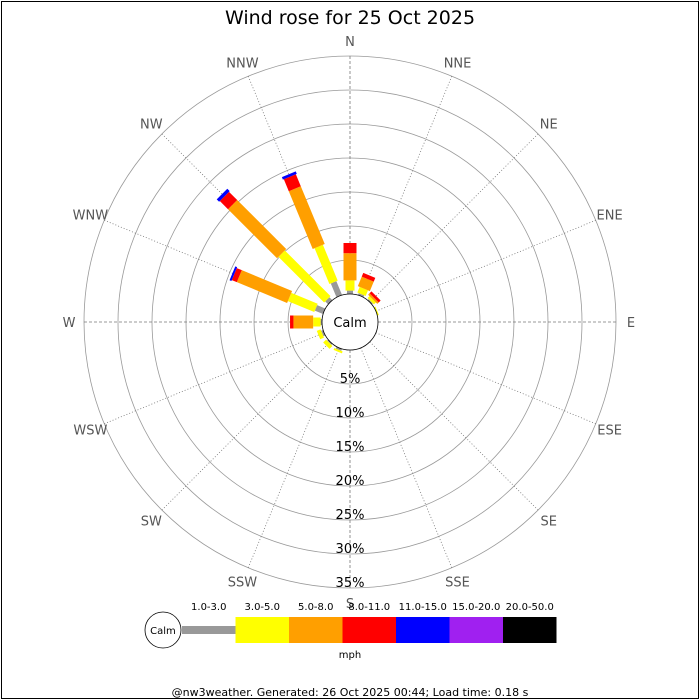  I want to click on petal-wsw, so click(321, 334).